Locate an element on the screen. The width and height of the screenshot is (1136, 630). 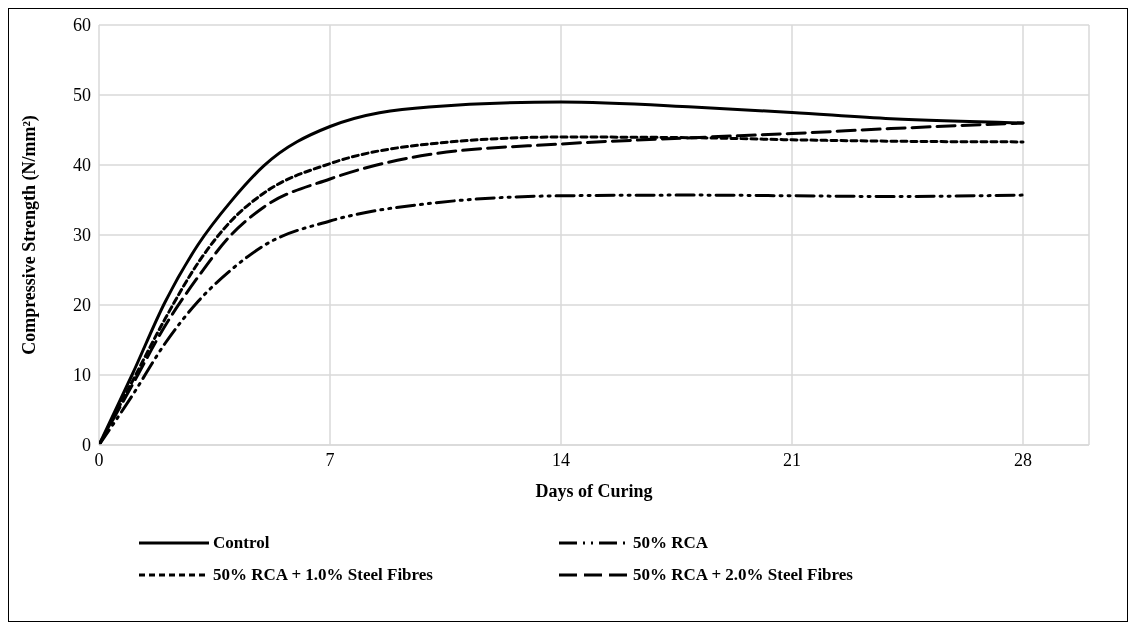
legend-label: 50% RCA + 1.0% Steel Fibres is located at coordinates (323, 575).